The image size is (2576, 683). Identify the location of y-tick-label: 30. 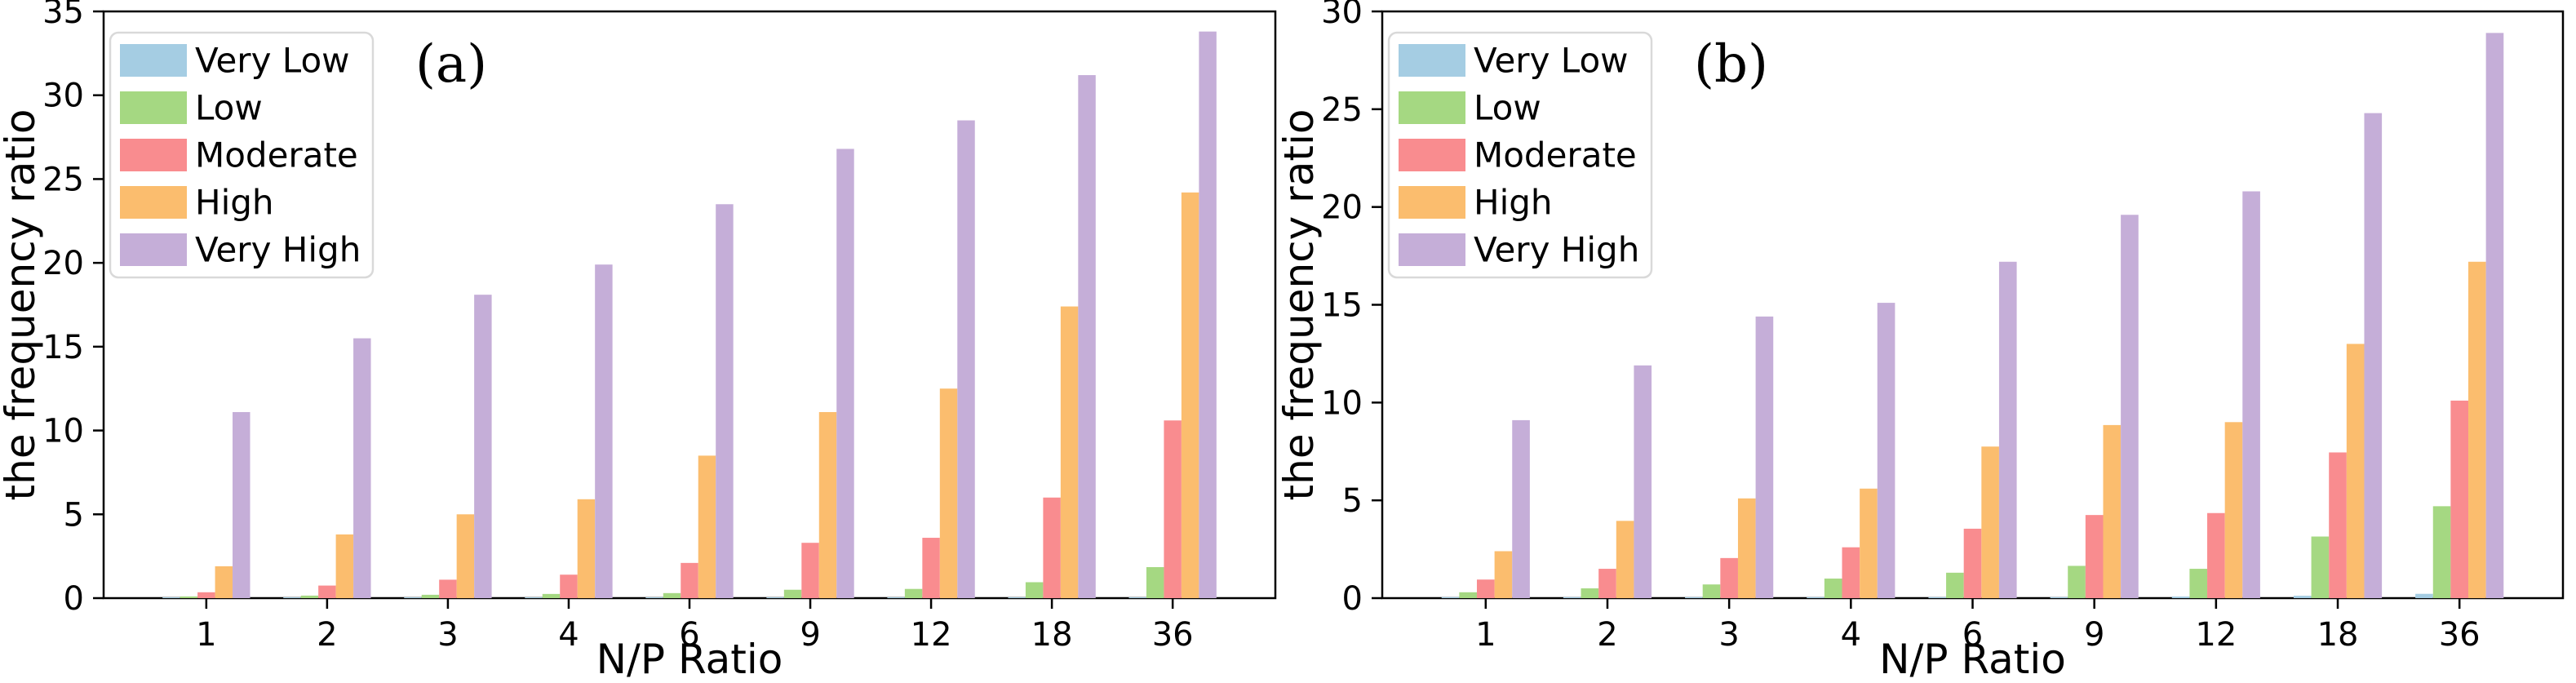
(63, 96).